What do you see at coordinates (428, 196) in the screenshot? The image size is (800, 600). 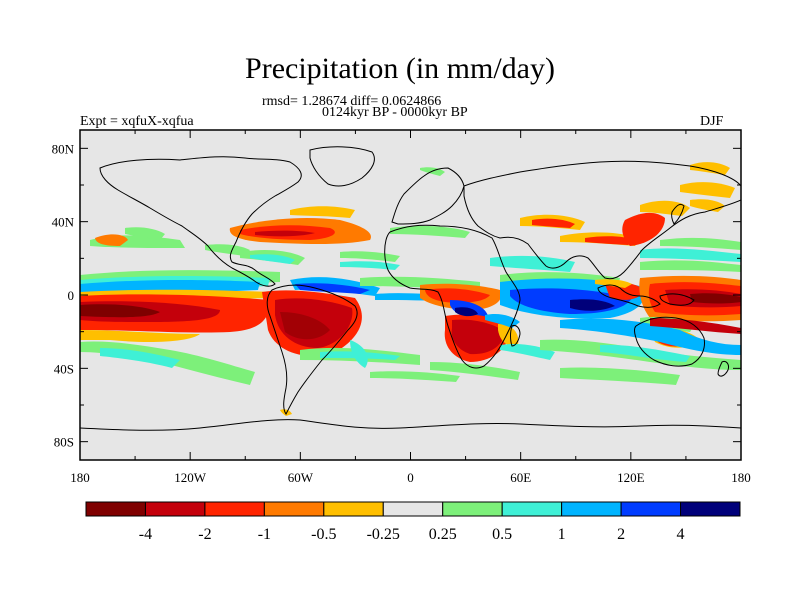 I see `europe-coast` at bounding box center [428, 196].